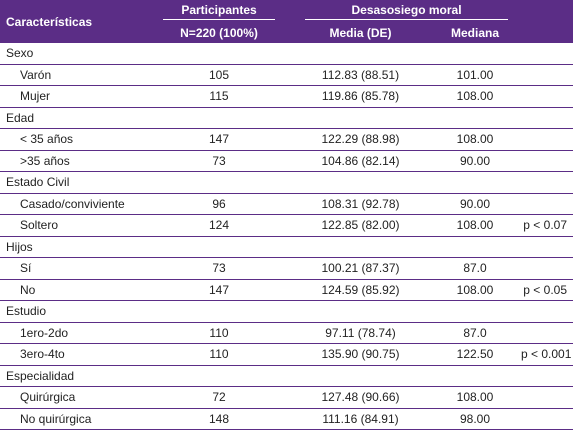  I want to click on row-label: < 35 años, so click(73, 139).